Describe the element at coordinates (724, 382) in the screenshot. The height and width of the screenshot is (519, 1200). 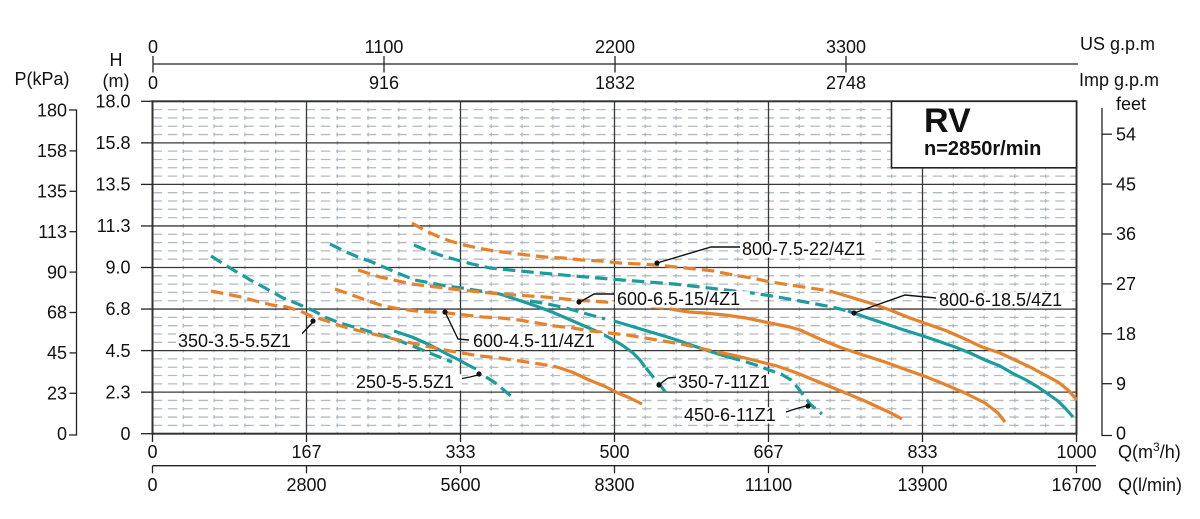
I see `svg-text: 350-7-11Z1` at that location.